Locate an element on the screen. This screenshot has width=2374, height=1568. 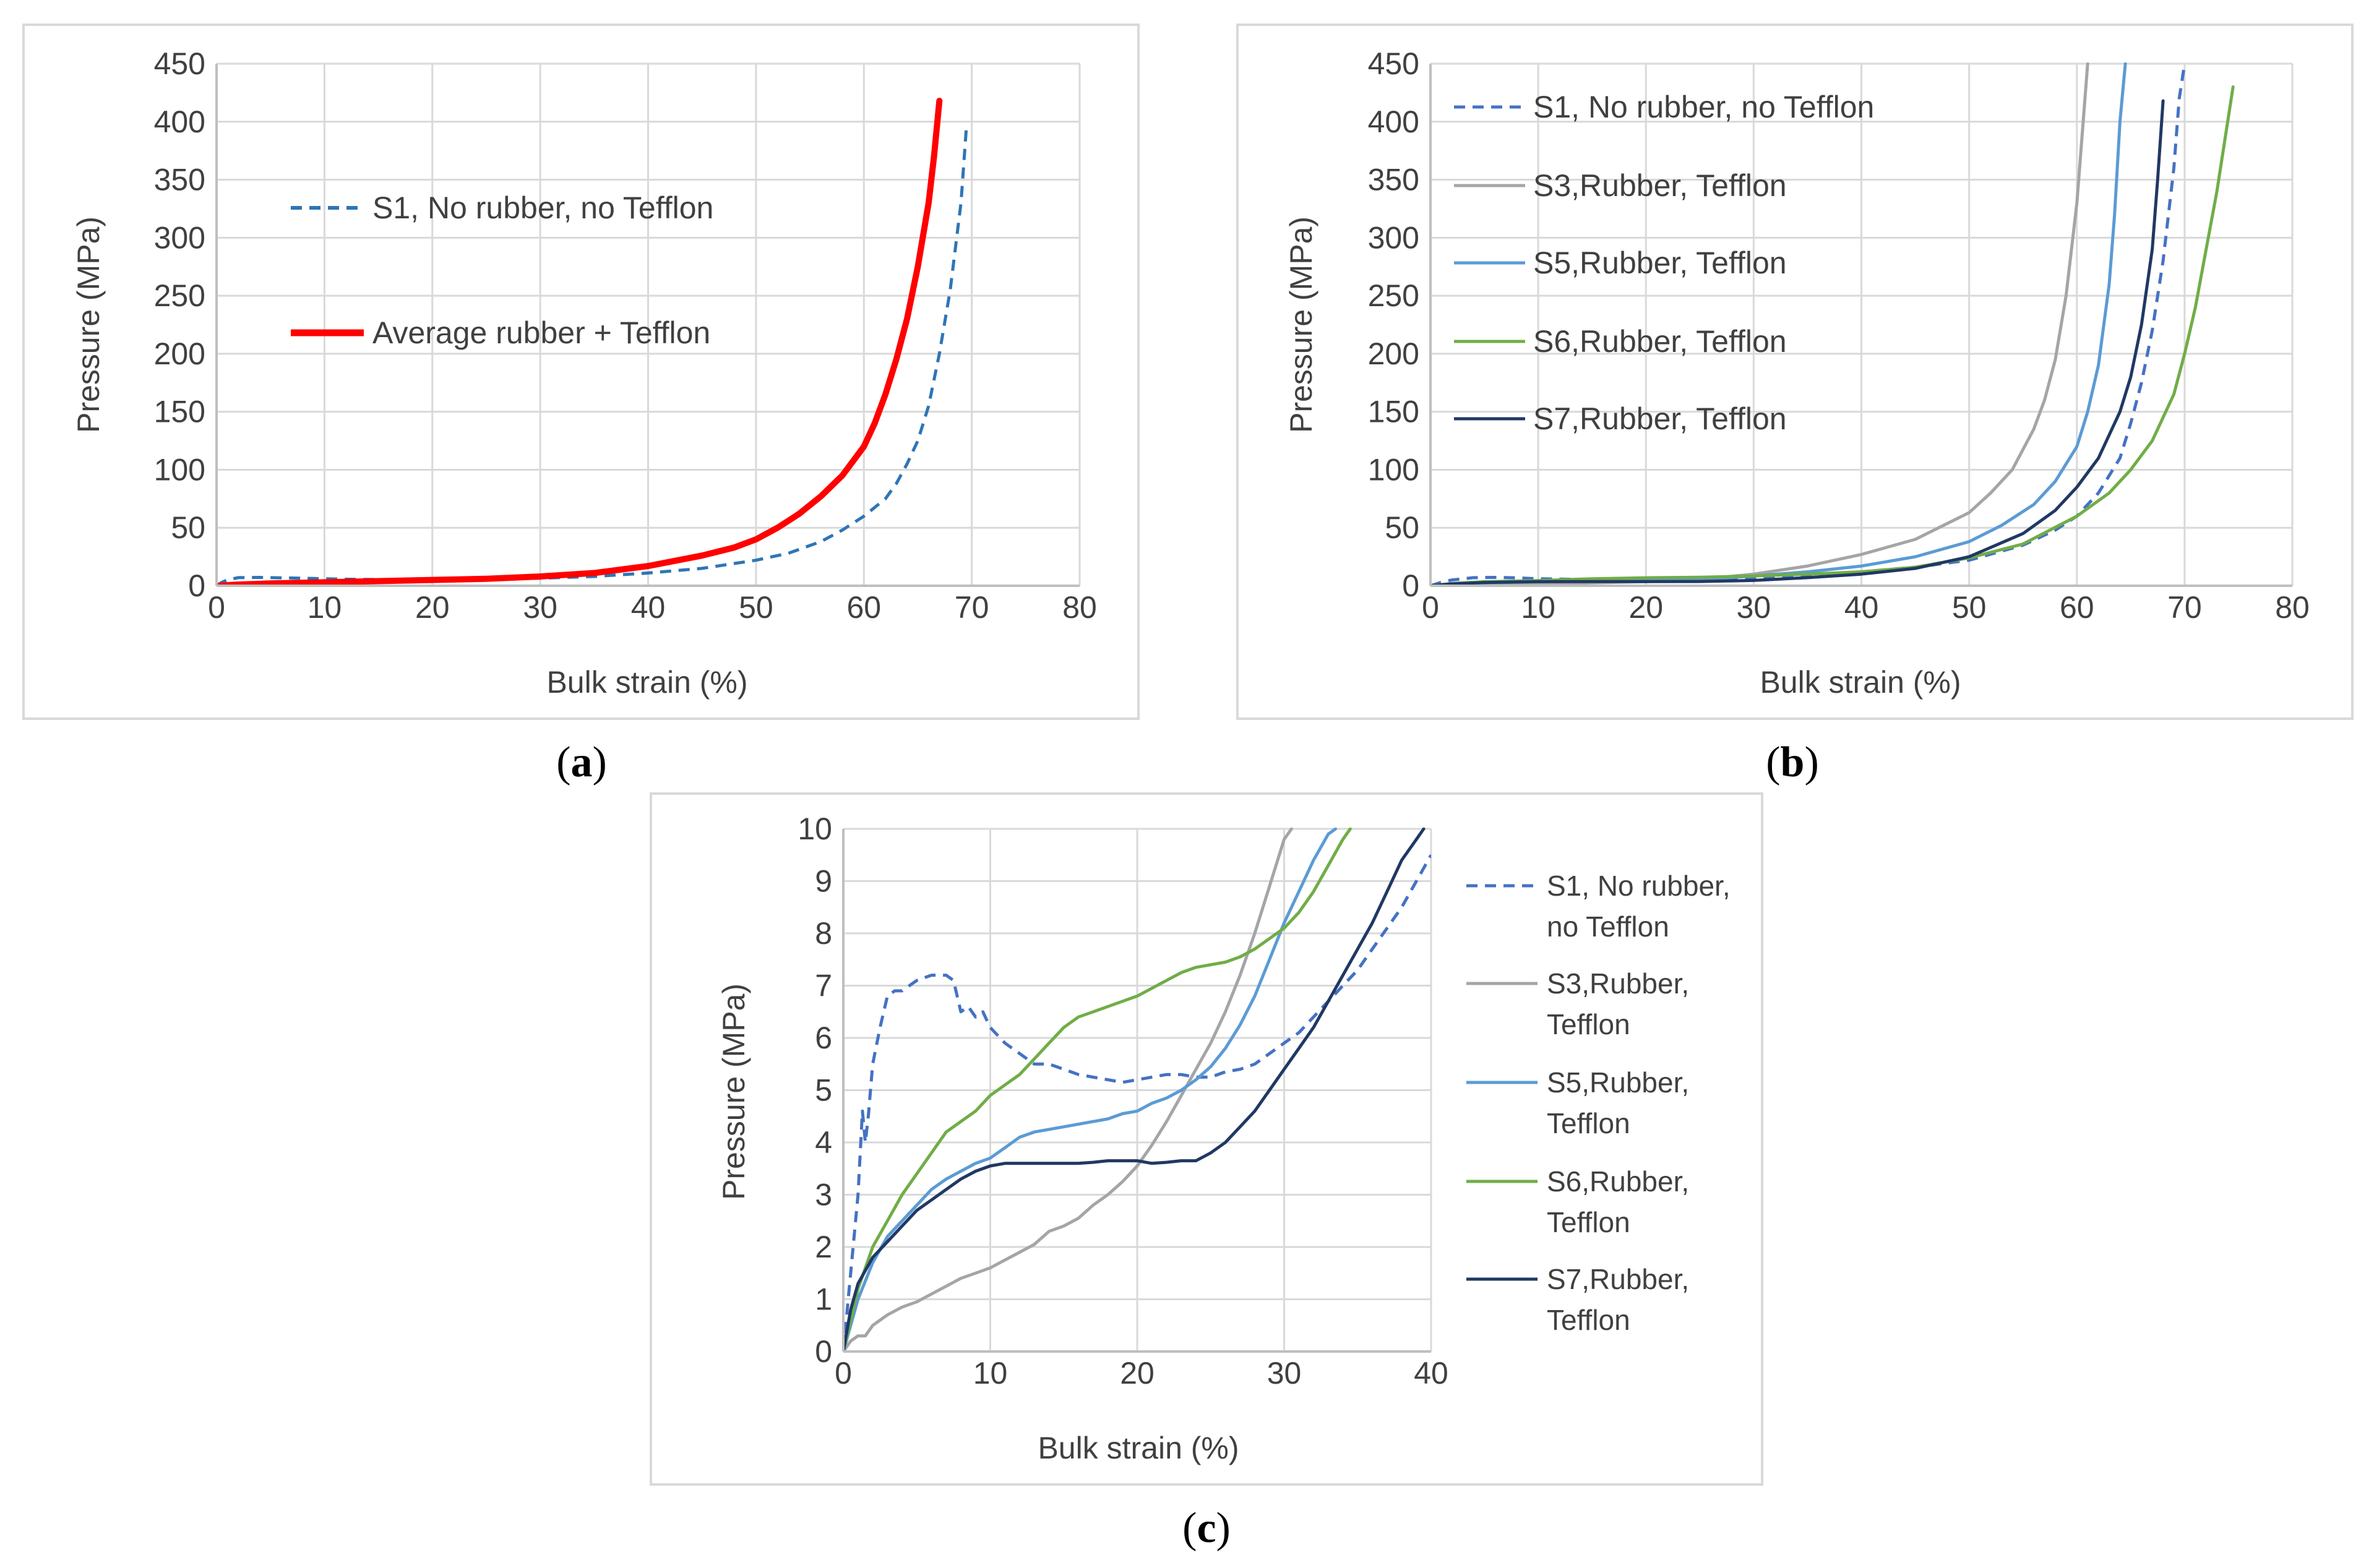
chart-b-legend-item-0: S1, No rubber, no Tefflon is located at coordinates (1664, 107).